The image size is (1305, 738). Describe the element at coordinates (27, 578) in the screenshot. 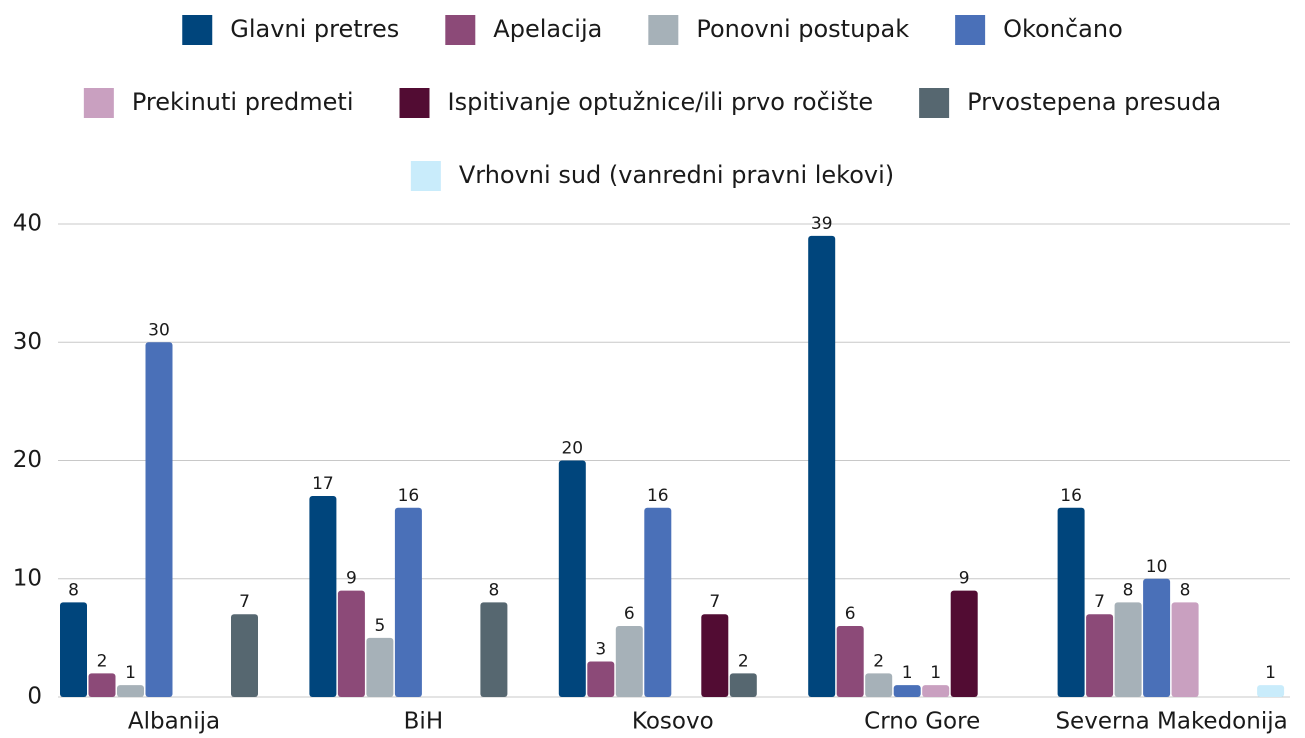

I see `y-tick-label: 10` at that location.